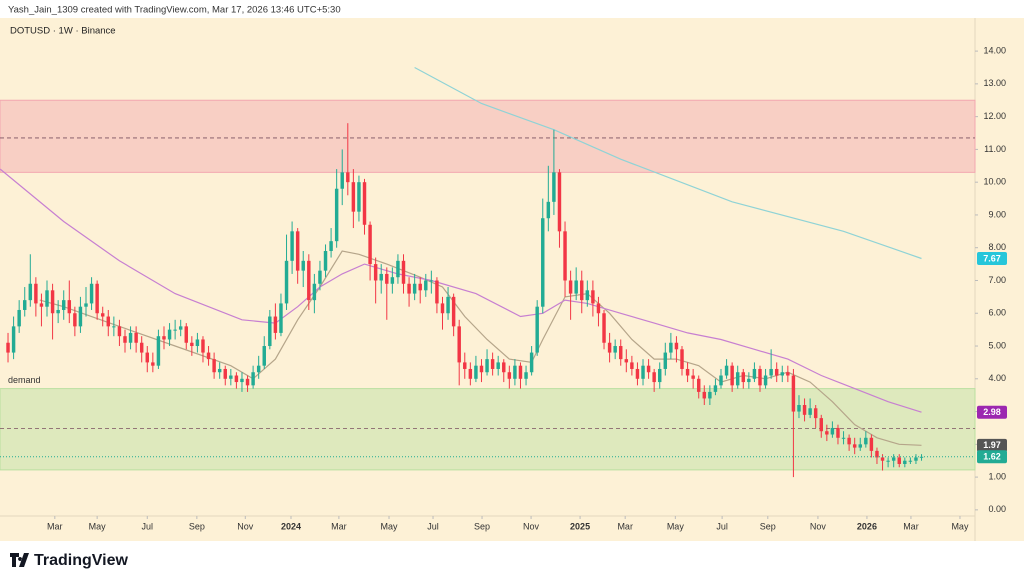 This screenshot has width=1024, height=581. I want to click on chart-title: DOTUSD · 1W · Binance, so click(63, 31).